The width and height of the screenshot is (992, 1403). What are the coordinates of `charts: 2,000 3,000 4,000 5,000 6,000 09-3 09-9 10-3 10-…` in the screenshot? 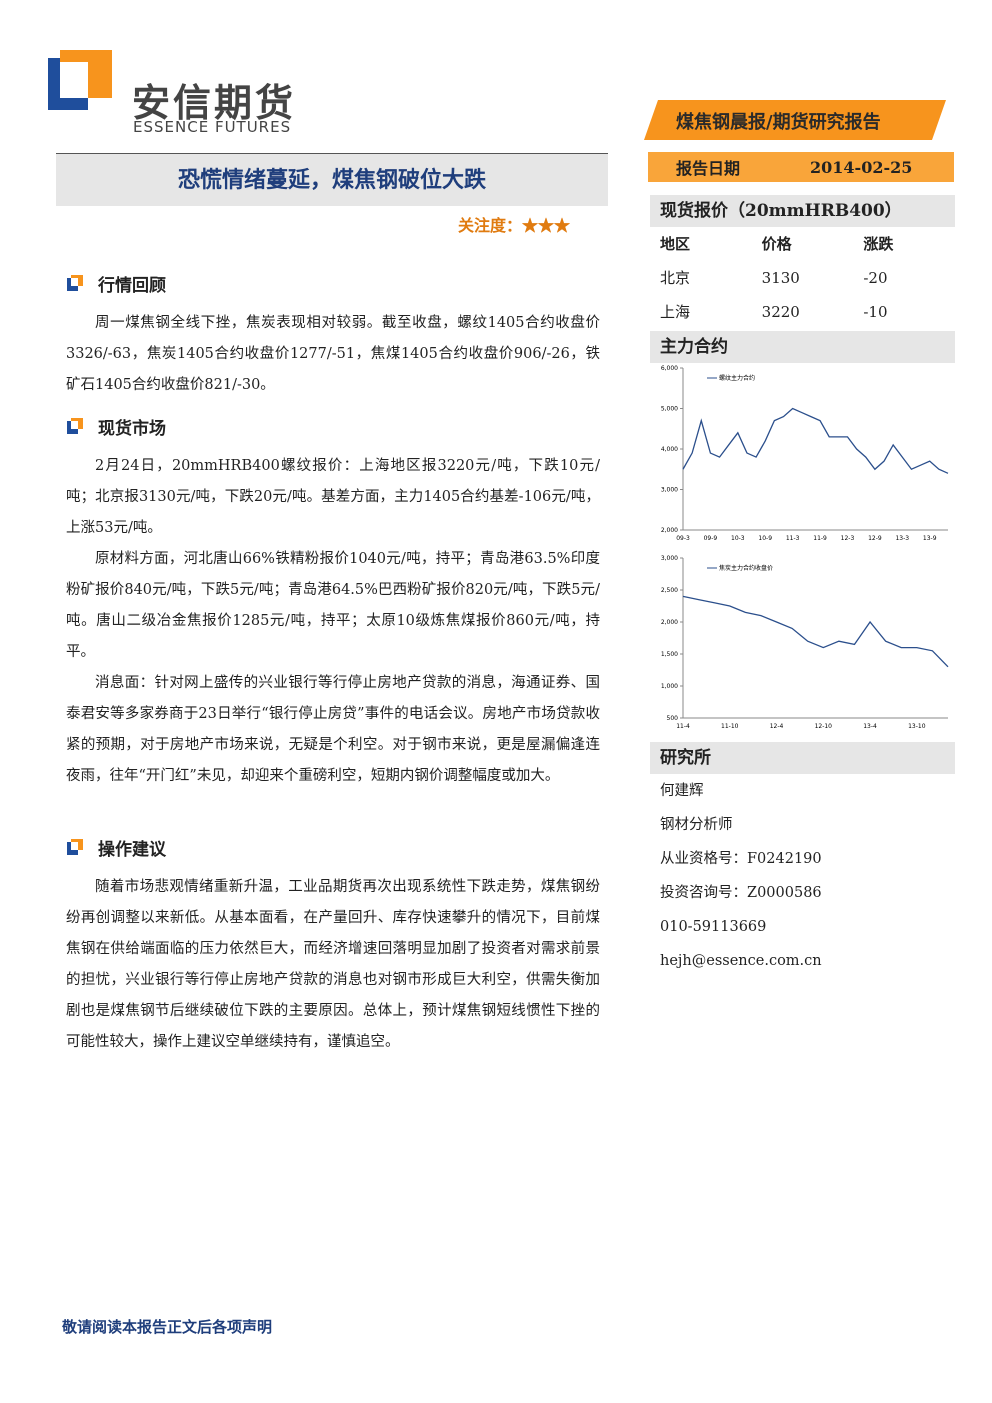 It's located at (805, 547).